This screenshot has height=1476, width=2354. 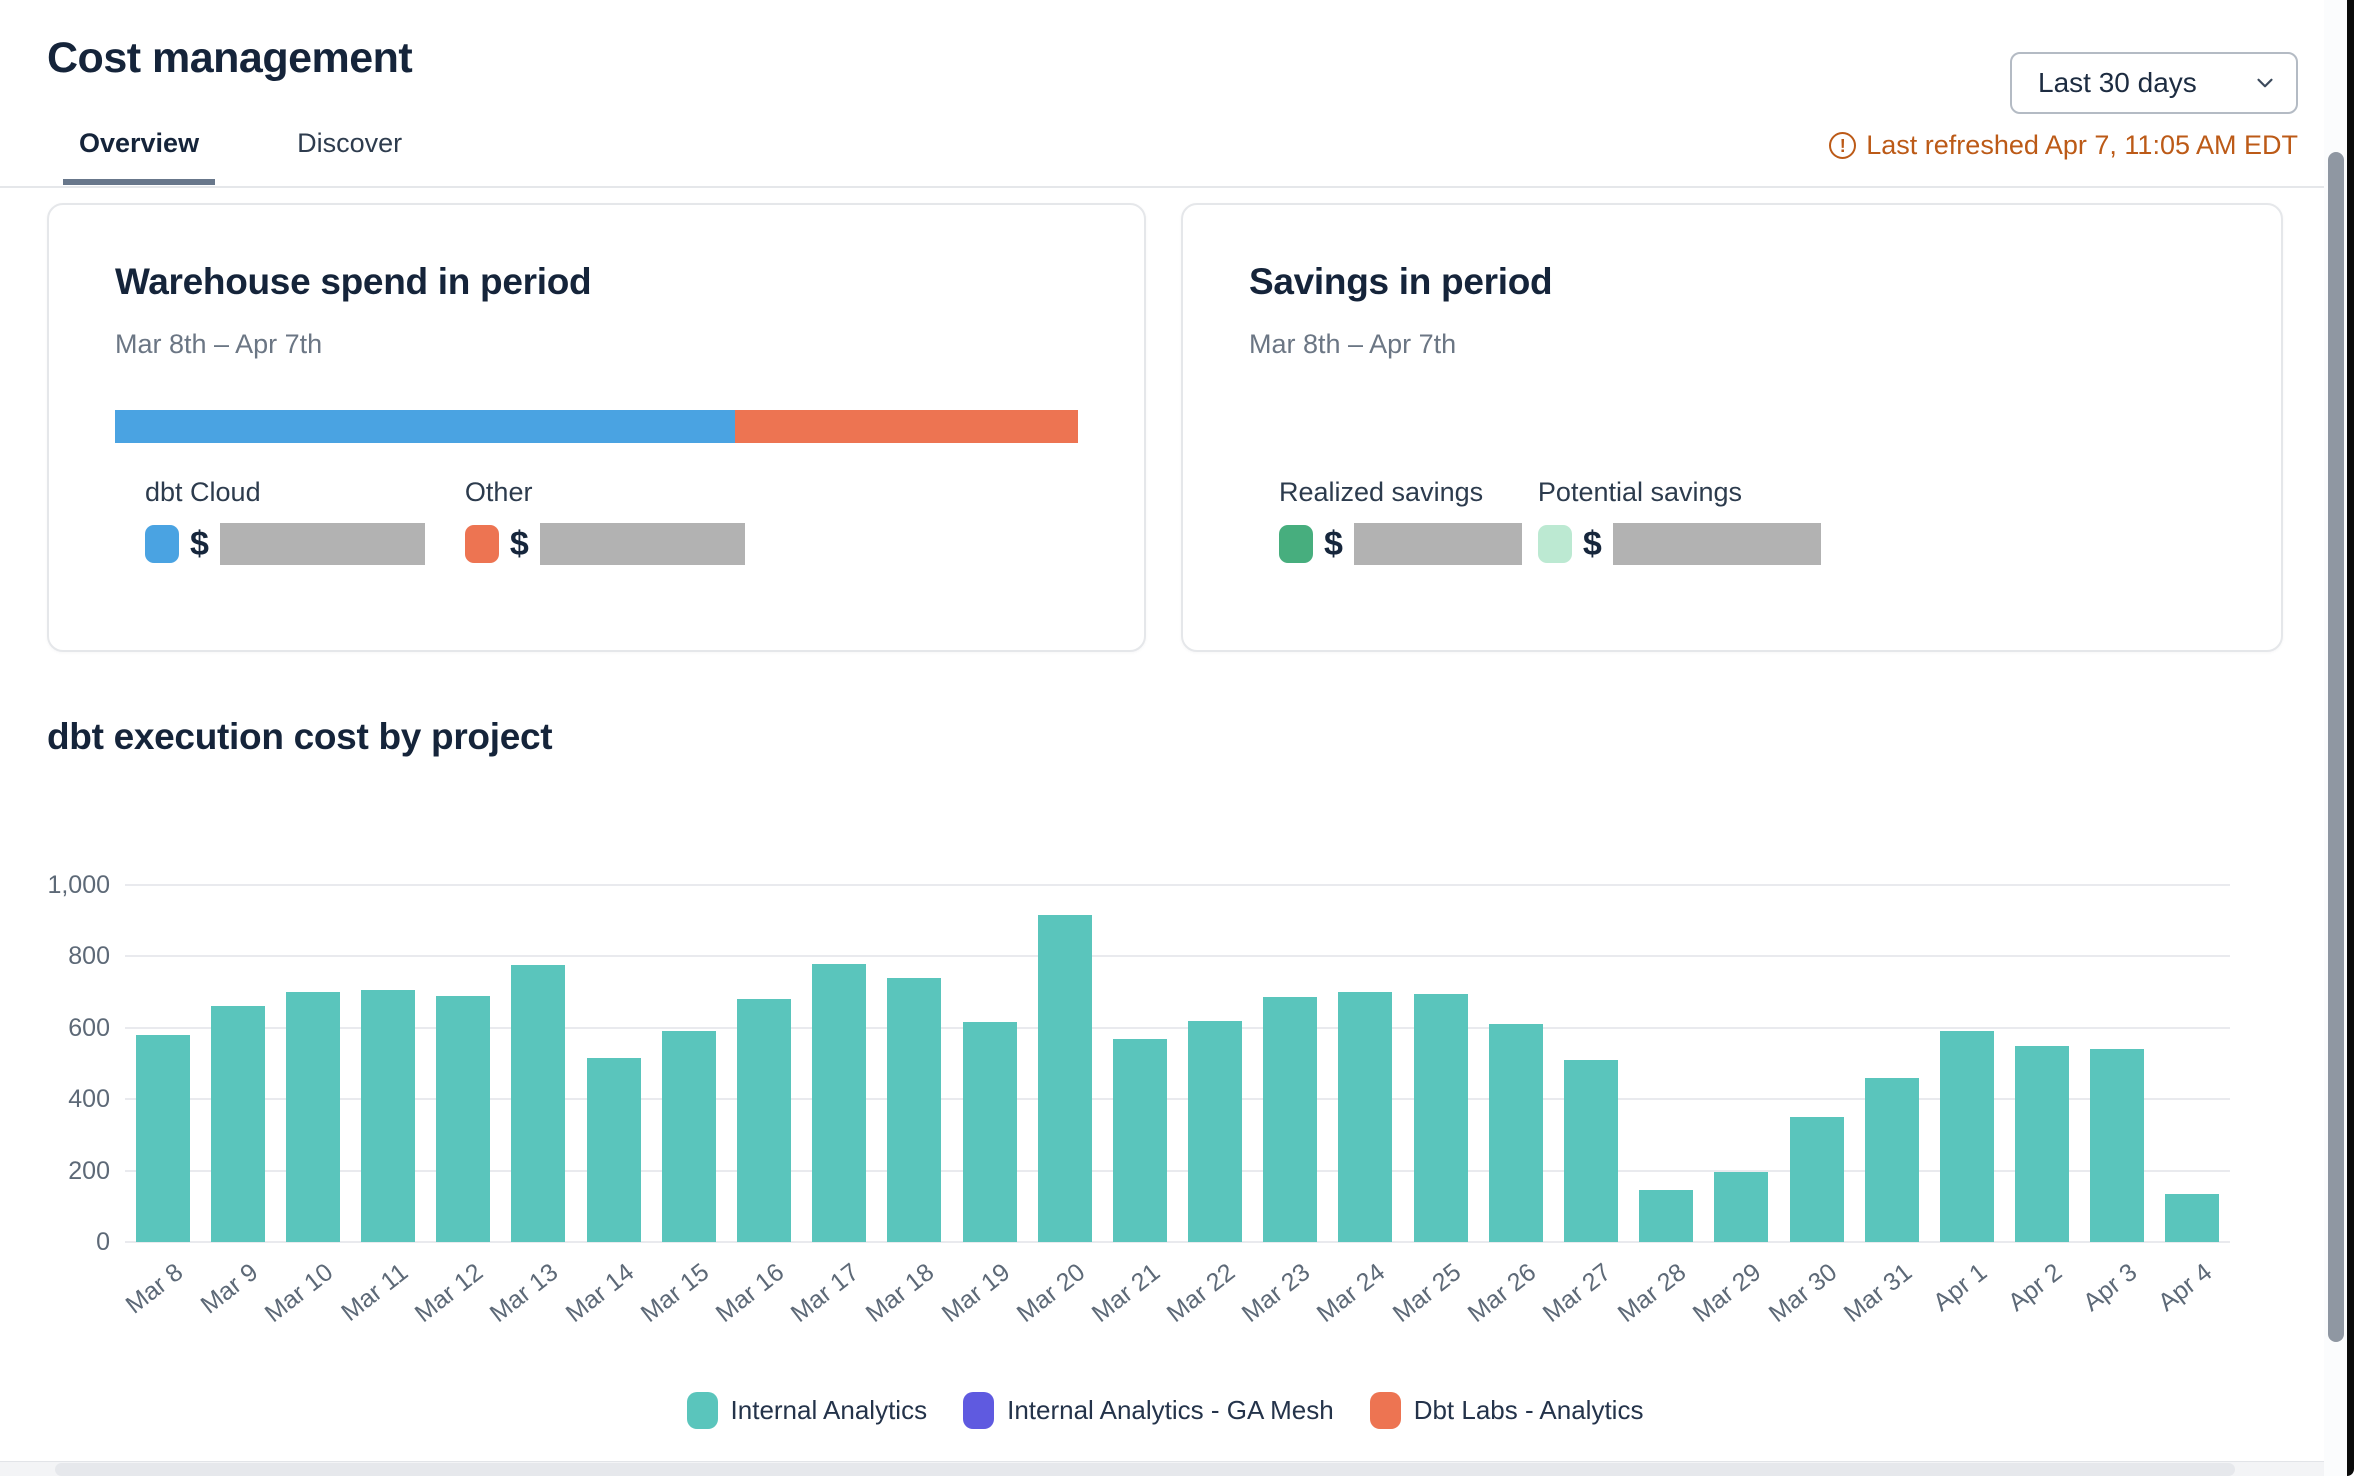 What do you see at coordinates (2110, 1287) in the screenshot?
I see `x-axis-label: Apr 3` at bounding box center [2110, 1287].